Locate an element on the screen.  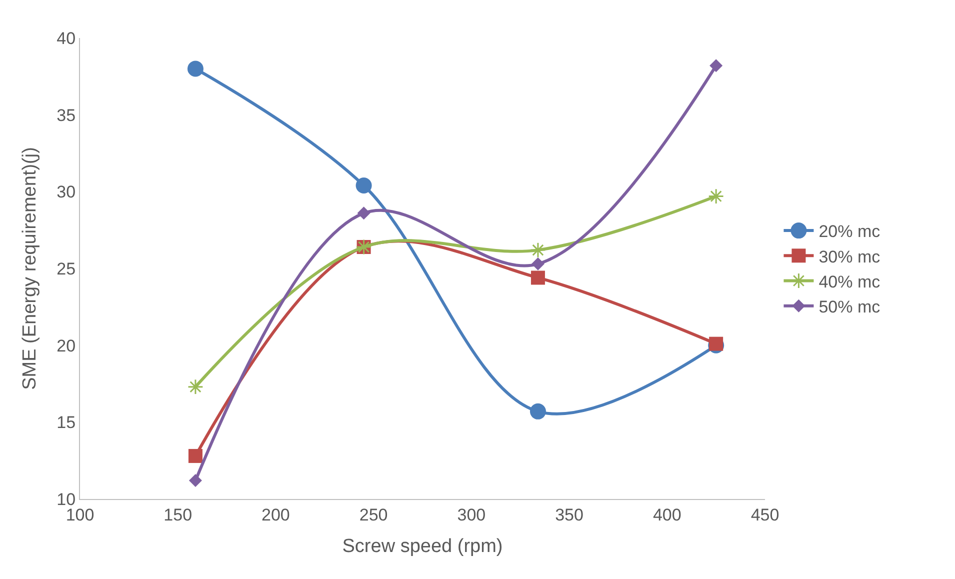
y-tick-label: 30 is located at coordinates (66, 192).